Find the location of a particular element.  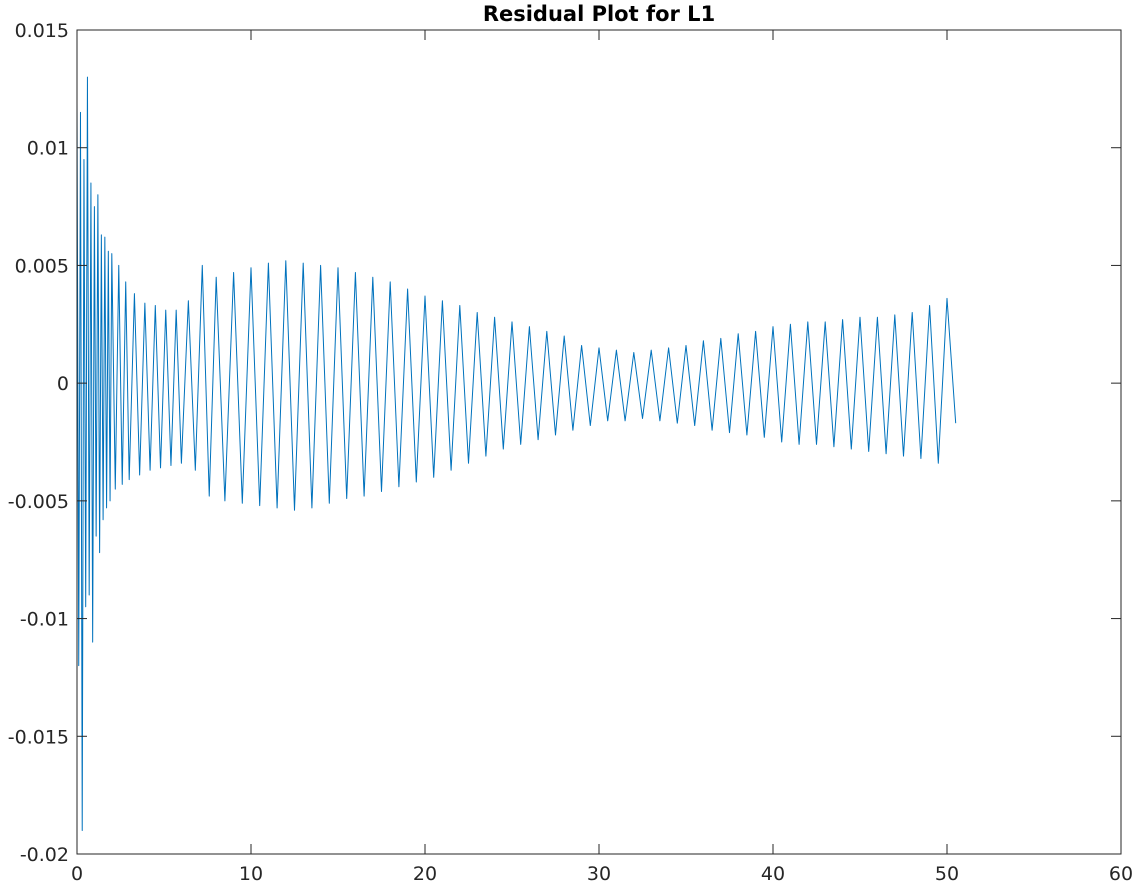

x-tick-label: 50 is located at coordinates (947, 874).